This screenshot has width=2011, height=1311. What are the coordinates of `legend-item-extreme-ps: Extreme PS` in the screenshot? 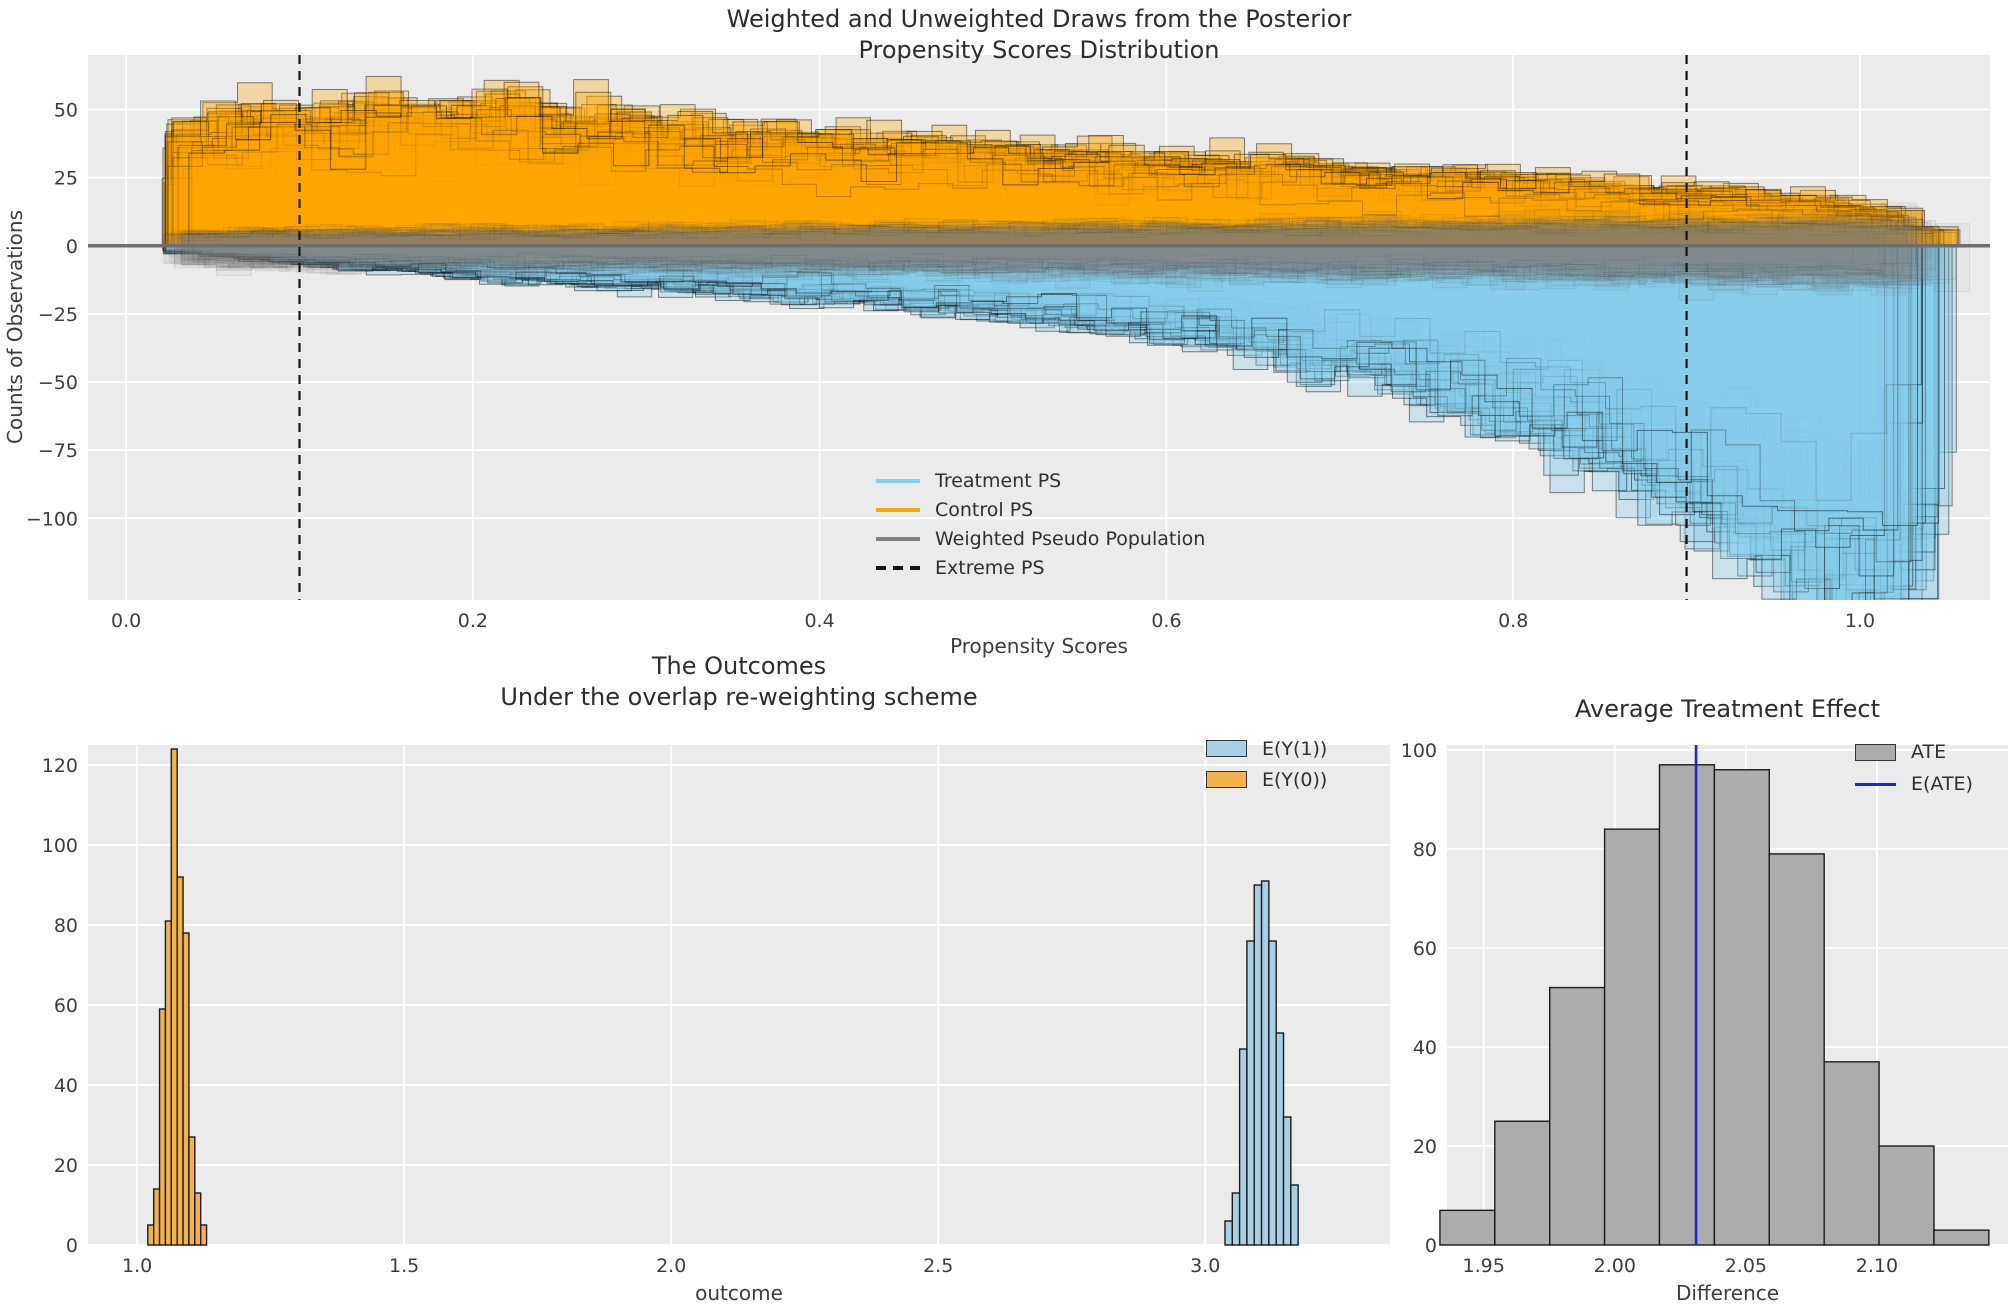 It's located at (1040, 567).